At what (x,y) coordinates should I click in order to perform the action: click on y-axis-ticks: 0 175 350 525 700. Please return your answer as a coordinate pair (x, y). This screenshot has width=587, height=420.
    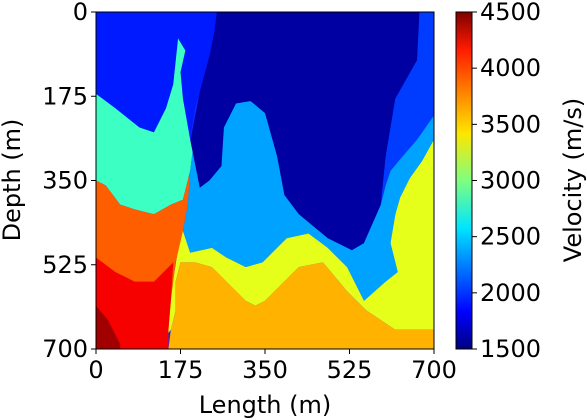
    Looking at the image, I should click on (69, 181).